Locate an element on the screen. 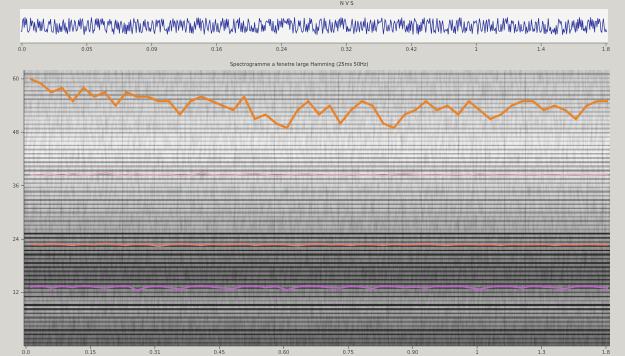  spectrogram-y-tick-label: 12 is located at coordinates (16, 293).